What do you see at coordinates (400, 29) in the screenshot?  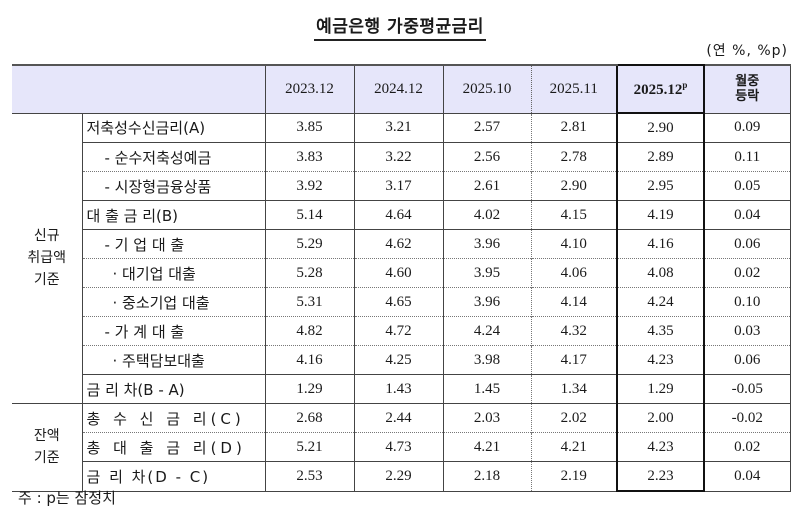 I see `title-text: 예금은행 가중평균금리` at bounding box center [400, 29].